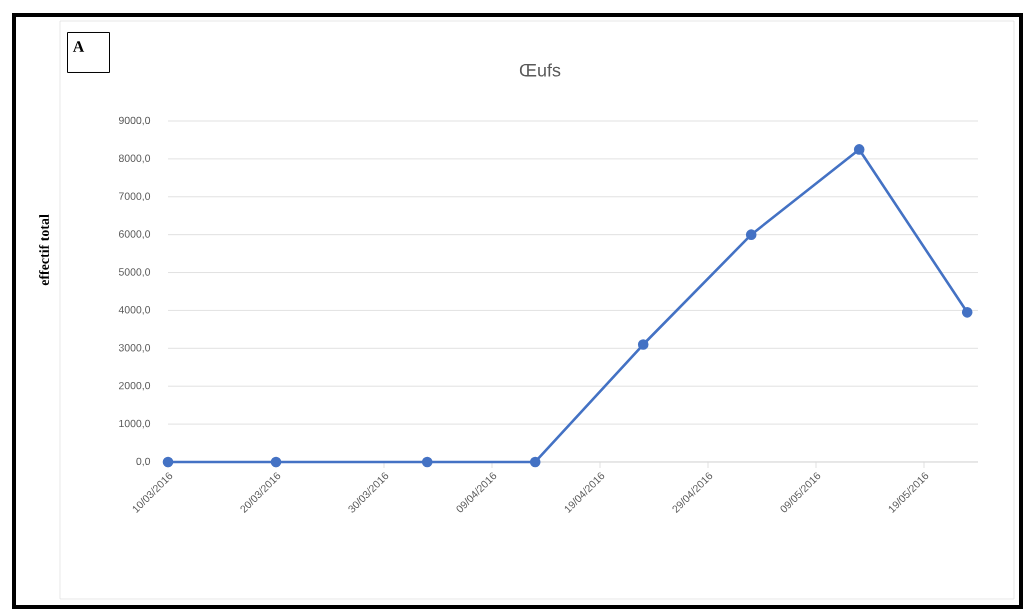 The width and height of the screenshot is (1025, 613). What do you see at coordinates (134, 310) in the screenshot?
I see `y-tick-label: 4000,0` at bounding box center [134, 310].